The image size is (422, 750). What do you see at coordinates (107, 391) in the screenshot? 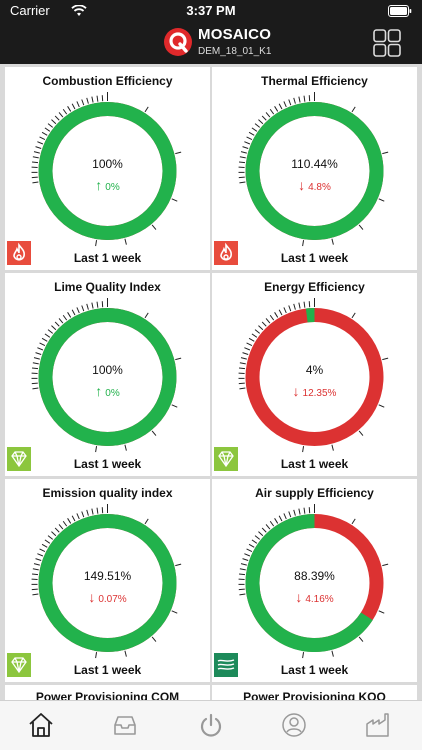
I see `kpi-delta: ↑ 0%` at bounding box center [107, 391].